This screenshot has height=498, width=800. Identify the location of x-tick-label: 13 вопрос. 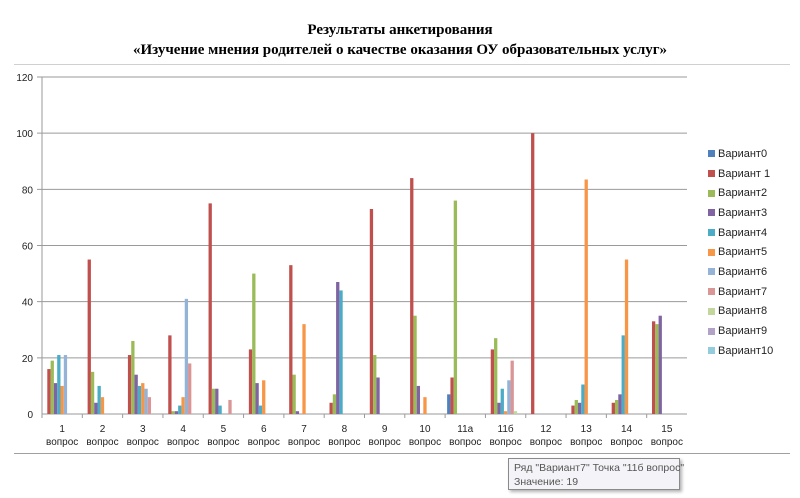
(586, 436).